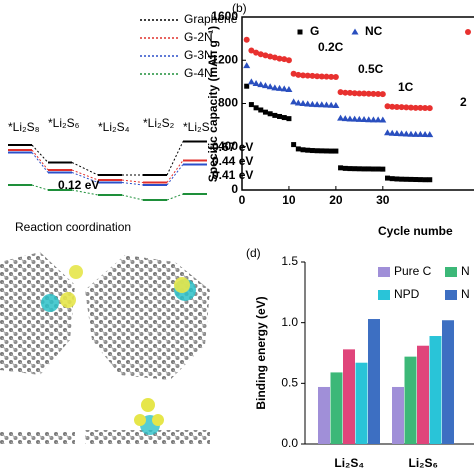 The height and width of the screenshot is (474, 474). I want to click on state-label: *Li₂S₄, so click(114, 127).